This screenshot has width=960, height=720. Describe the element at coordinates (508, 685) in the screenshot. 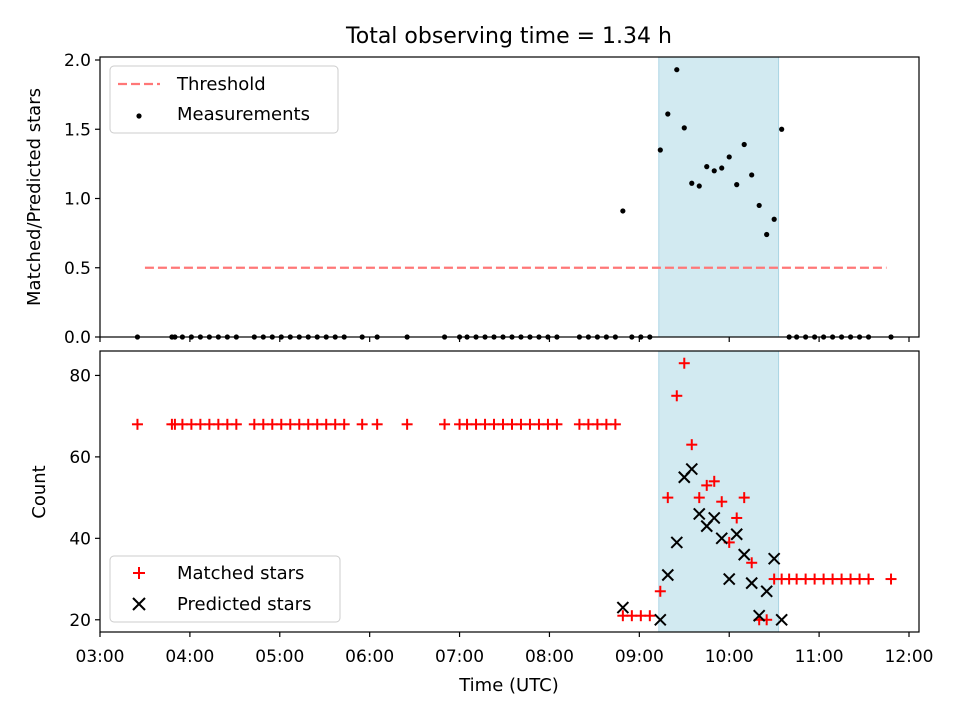

I see `x-axis-label: Time (UTC)` at that location.